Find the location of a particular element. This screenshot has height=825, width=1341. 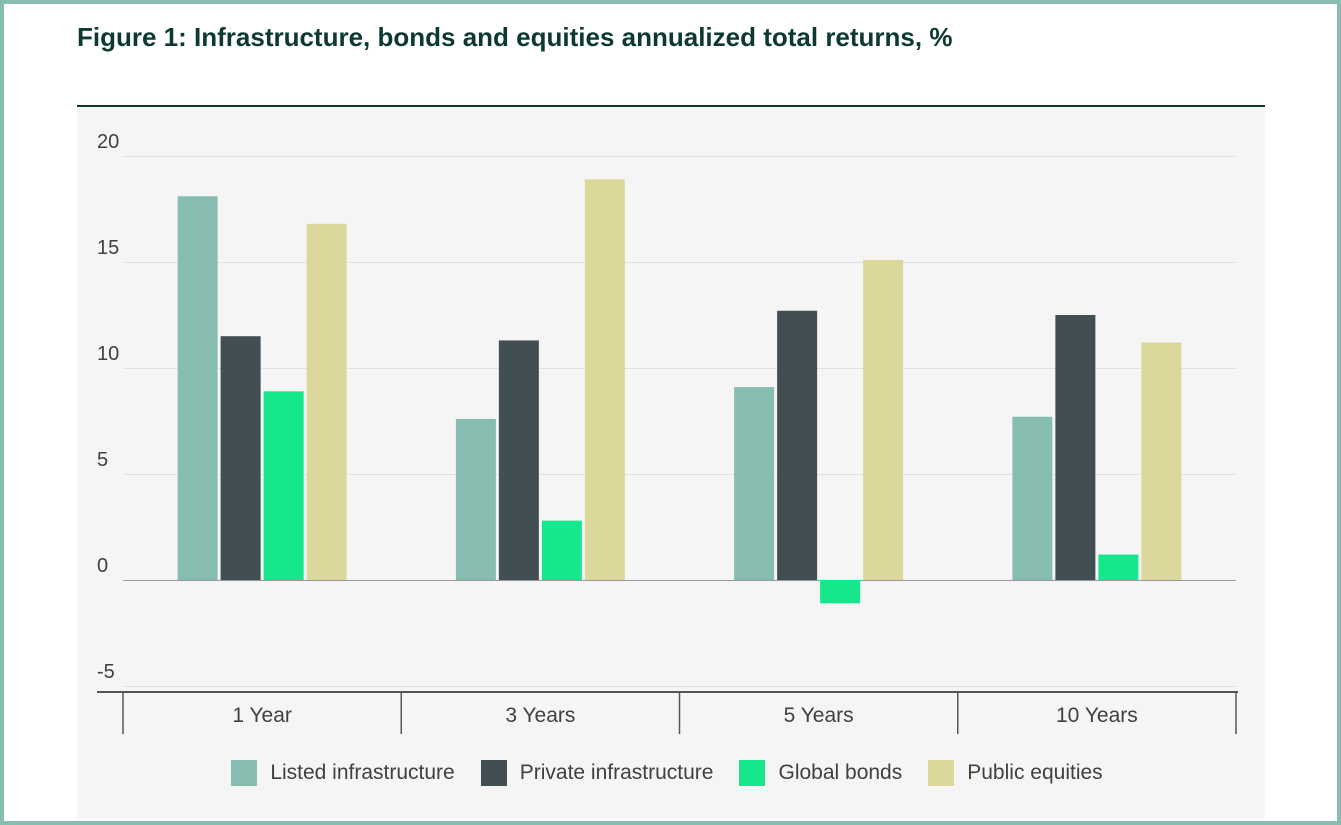

legend-item: Global bonds is located at coordinates (820, 773).